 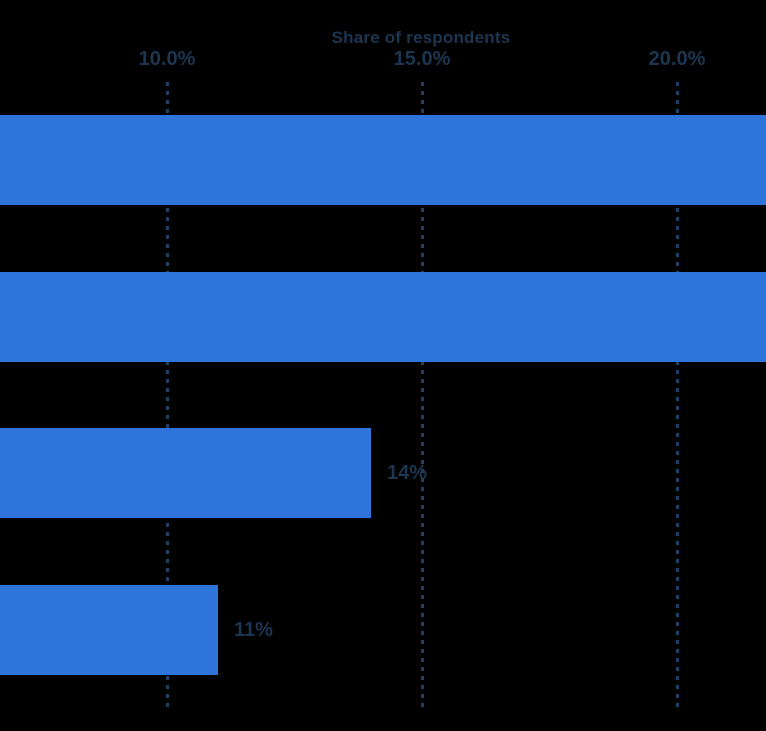 I want to click on bar-value-label: 14%, so click(x=407, y=473).